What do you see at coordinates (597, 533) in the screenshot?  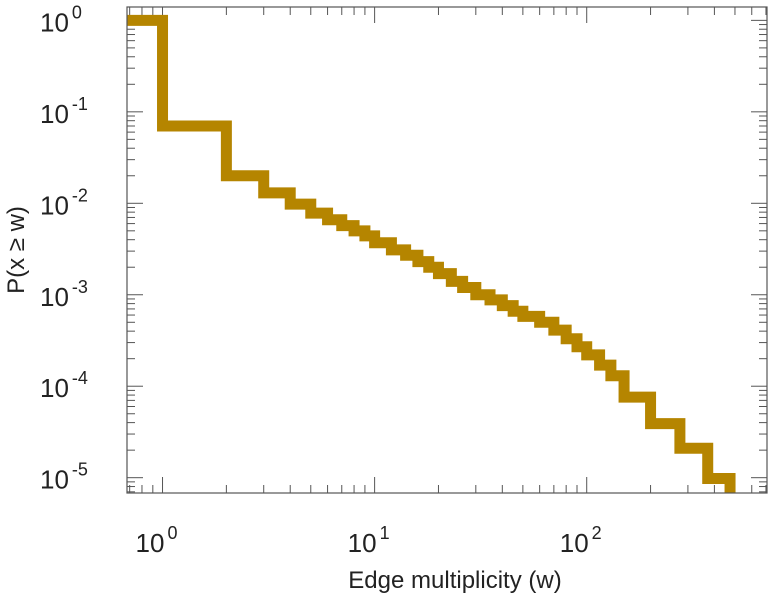 I see `tick-exponent: 2` at bounding box center [597, 533].